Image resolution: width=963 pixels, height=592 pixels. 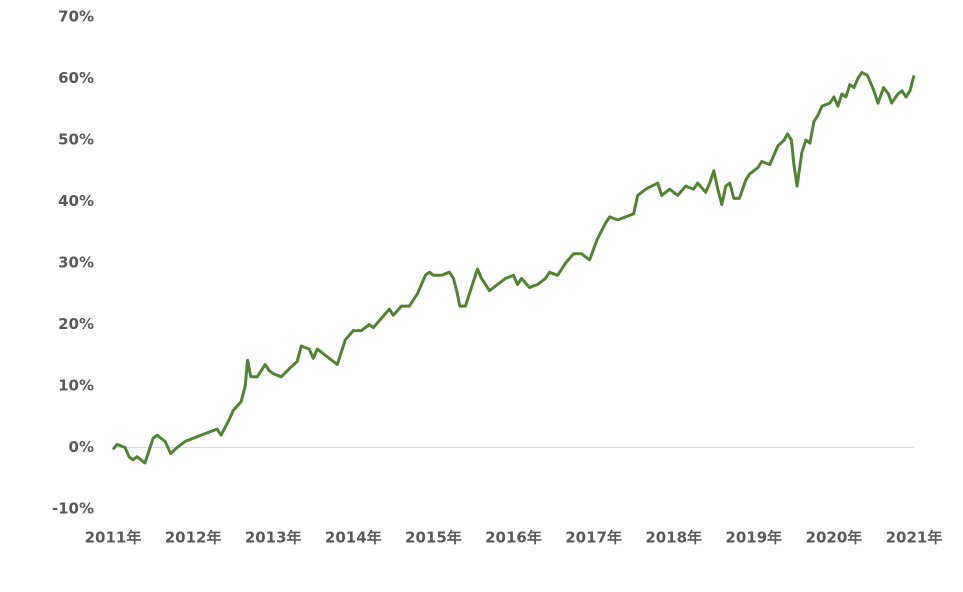 What do you see at coordinates (76, 78) in the screenshot?
I see `y-tick-label: 60%` at bounding box center [76, 78].